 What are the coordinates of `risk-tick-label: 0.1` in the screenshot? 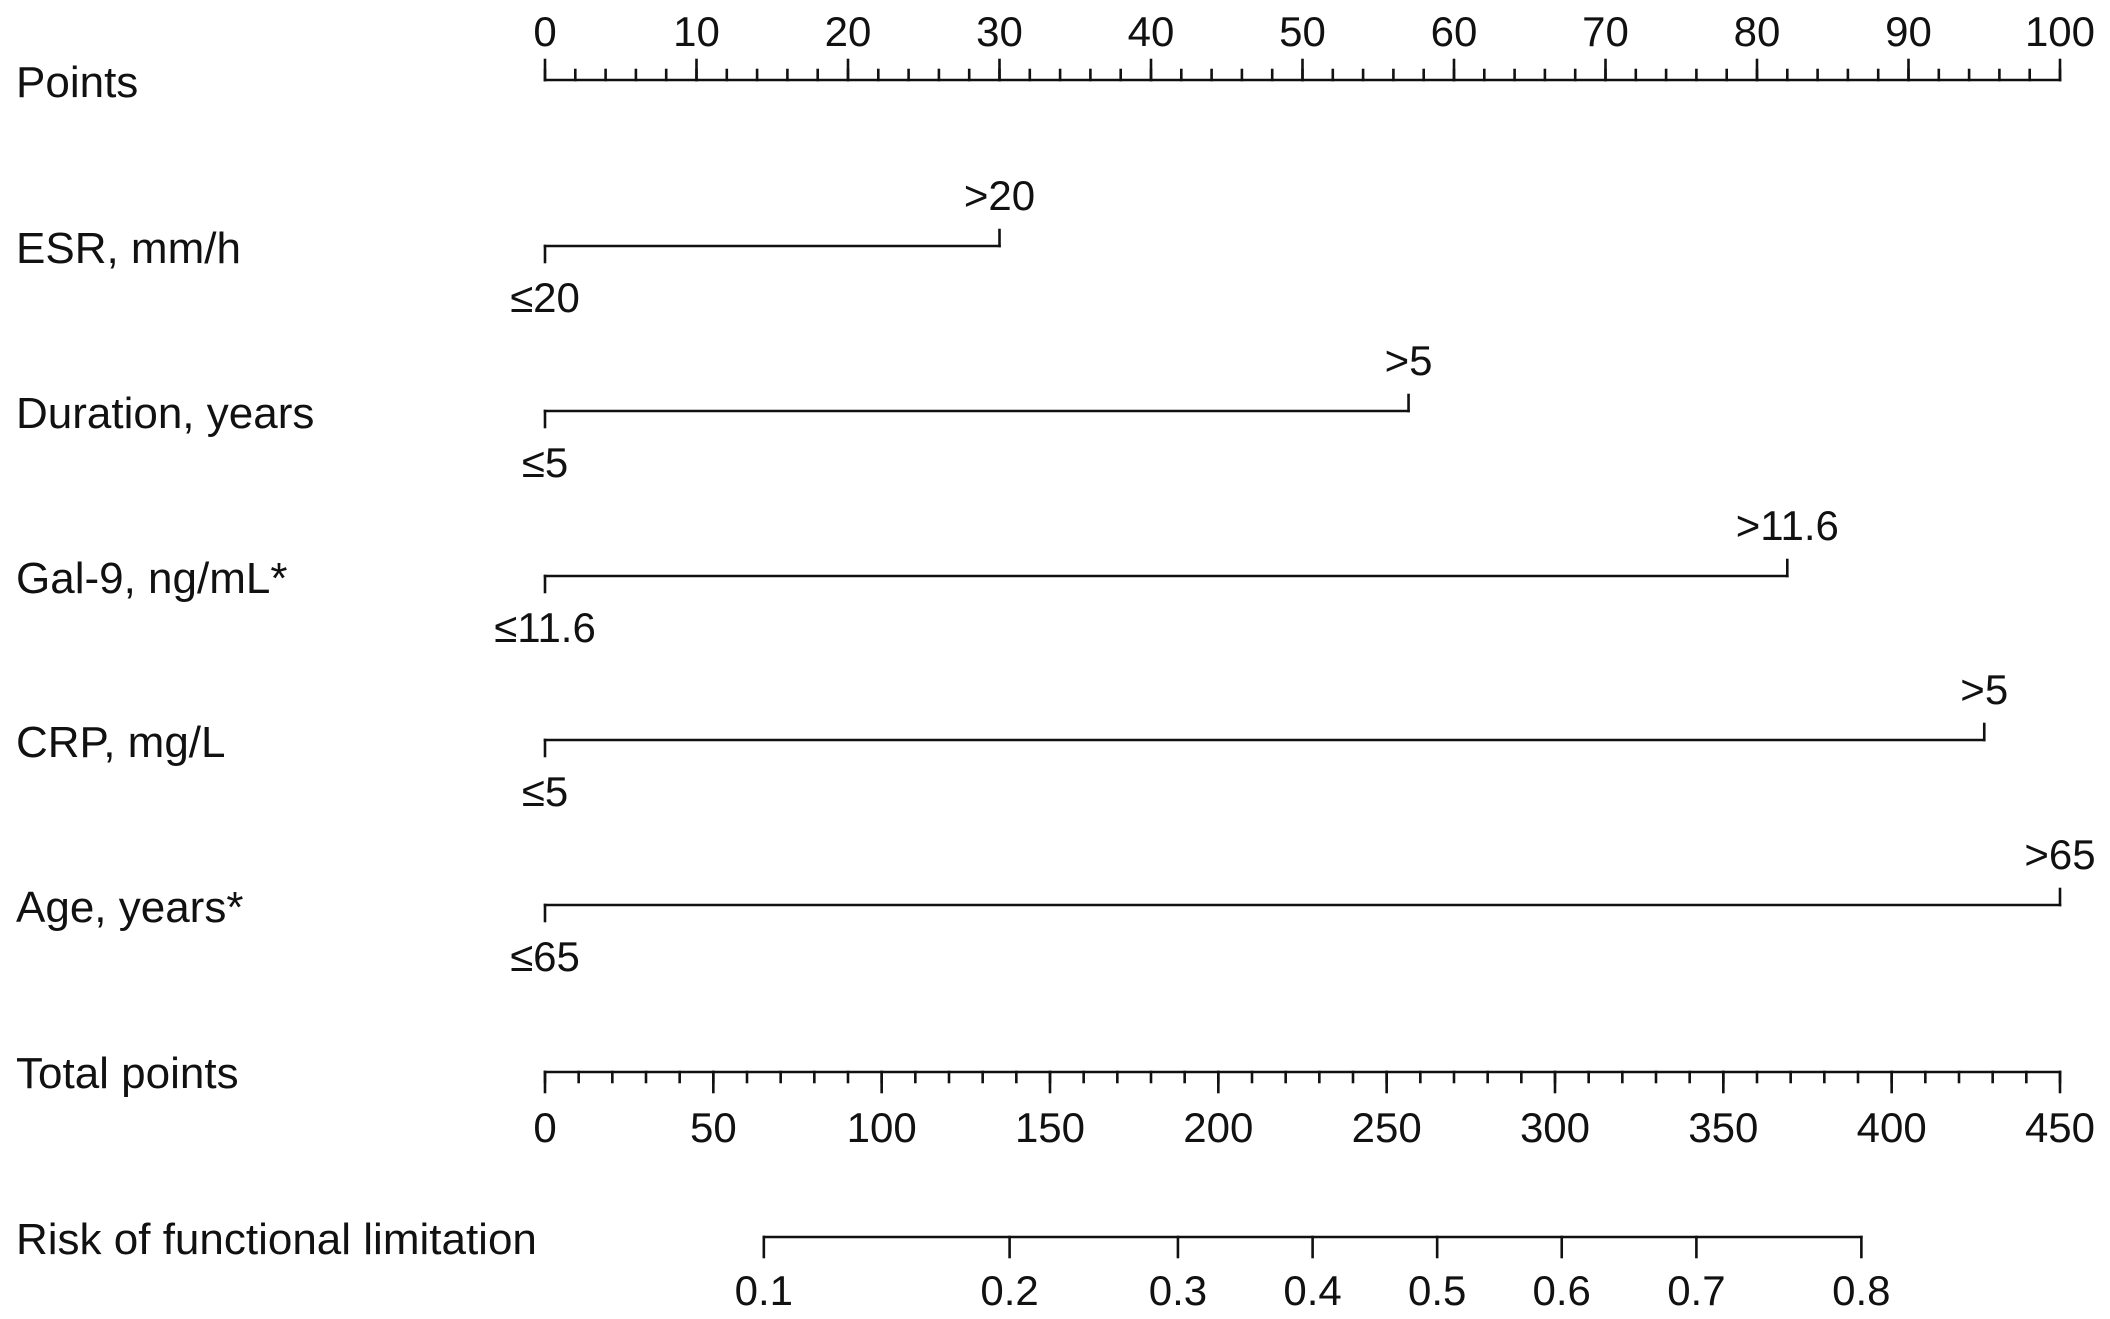 It's located at (764, 1290).